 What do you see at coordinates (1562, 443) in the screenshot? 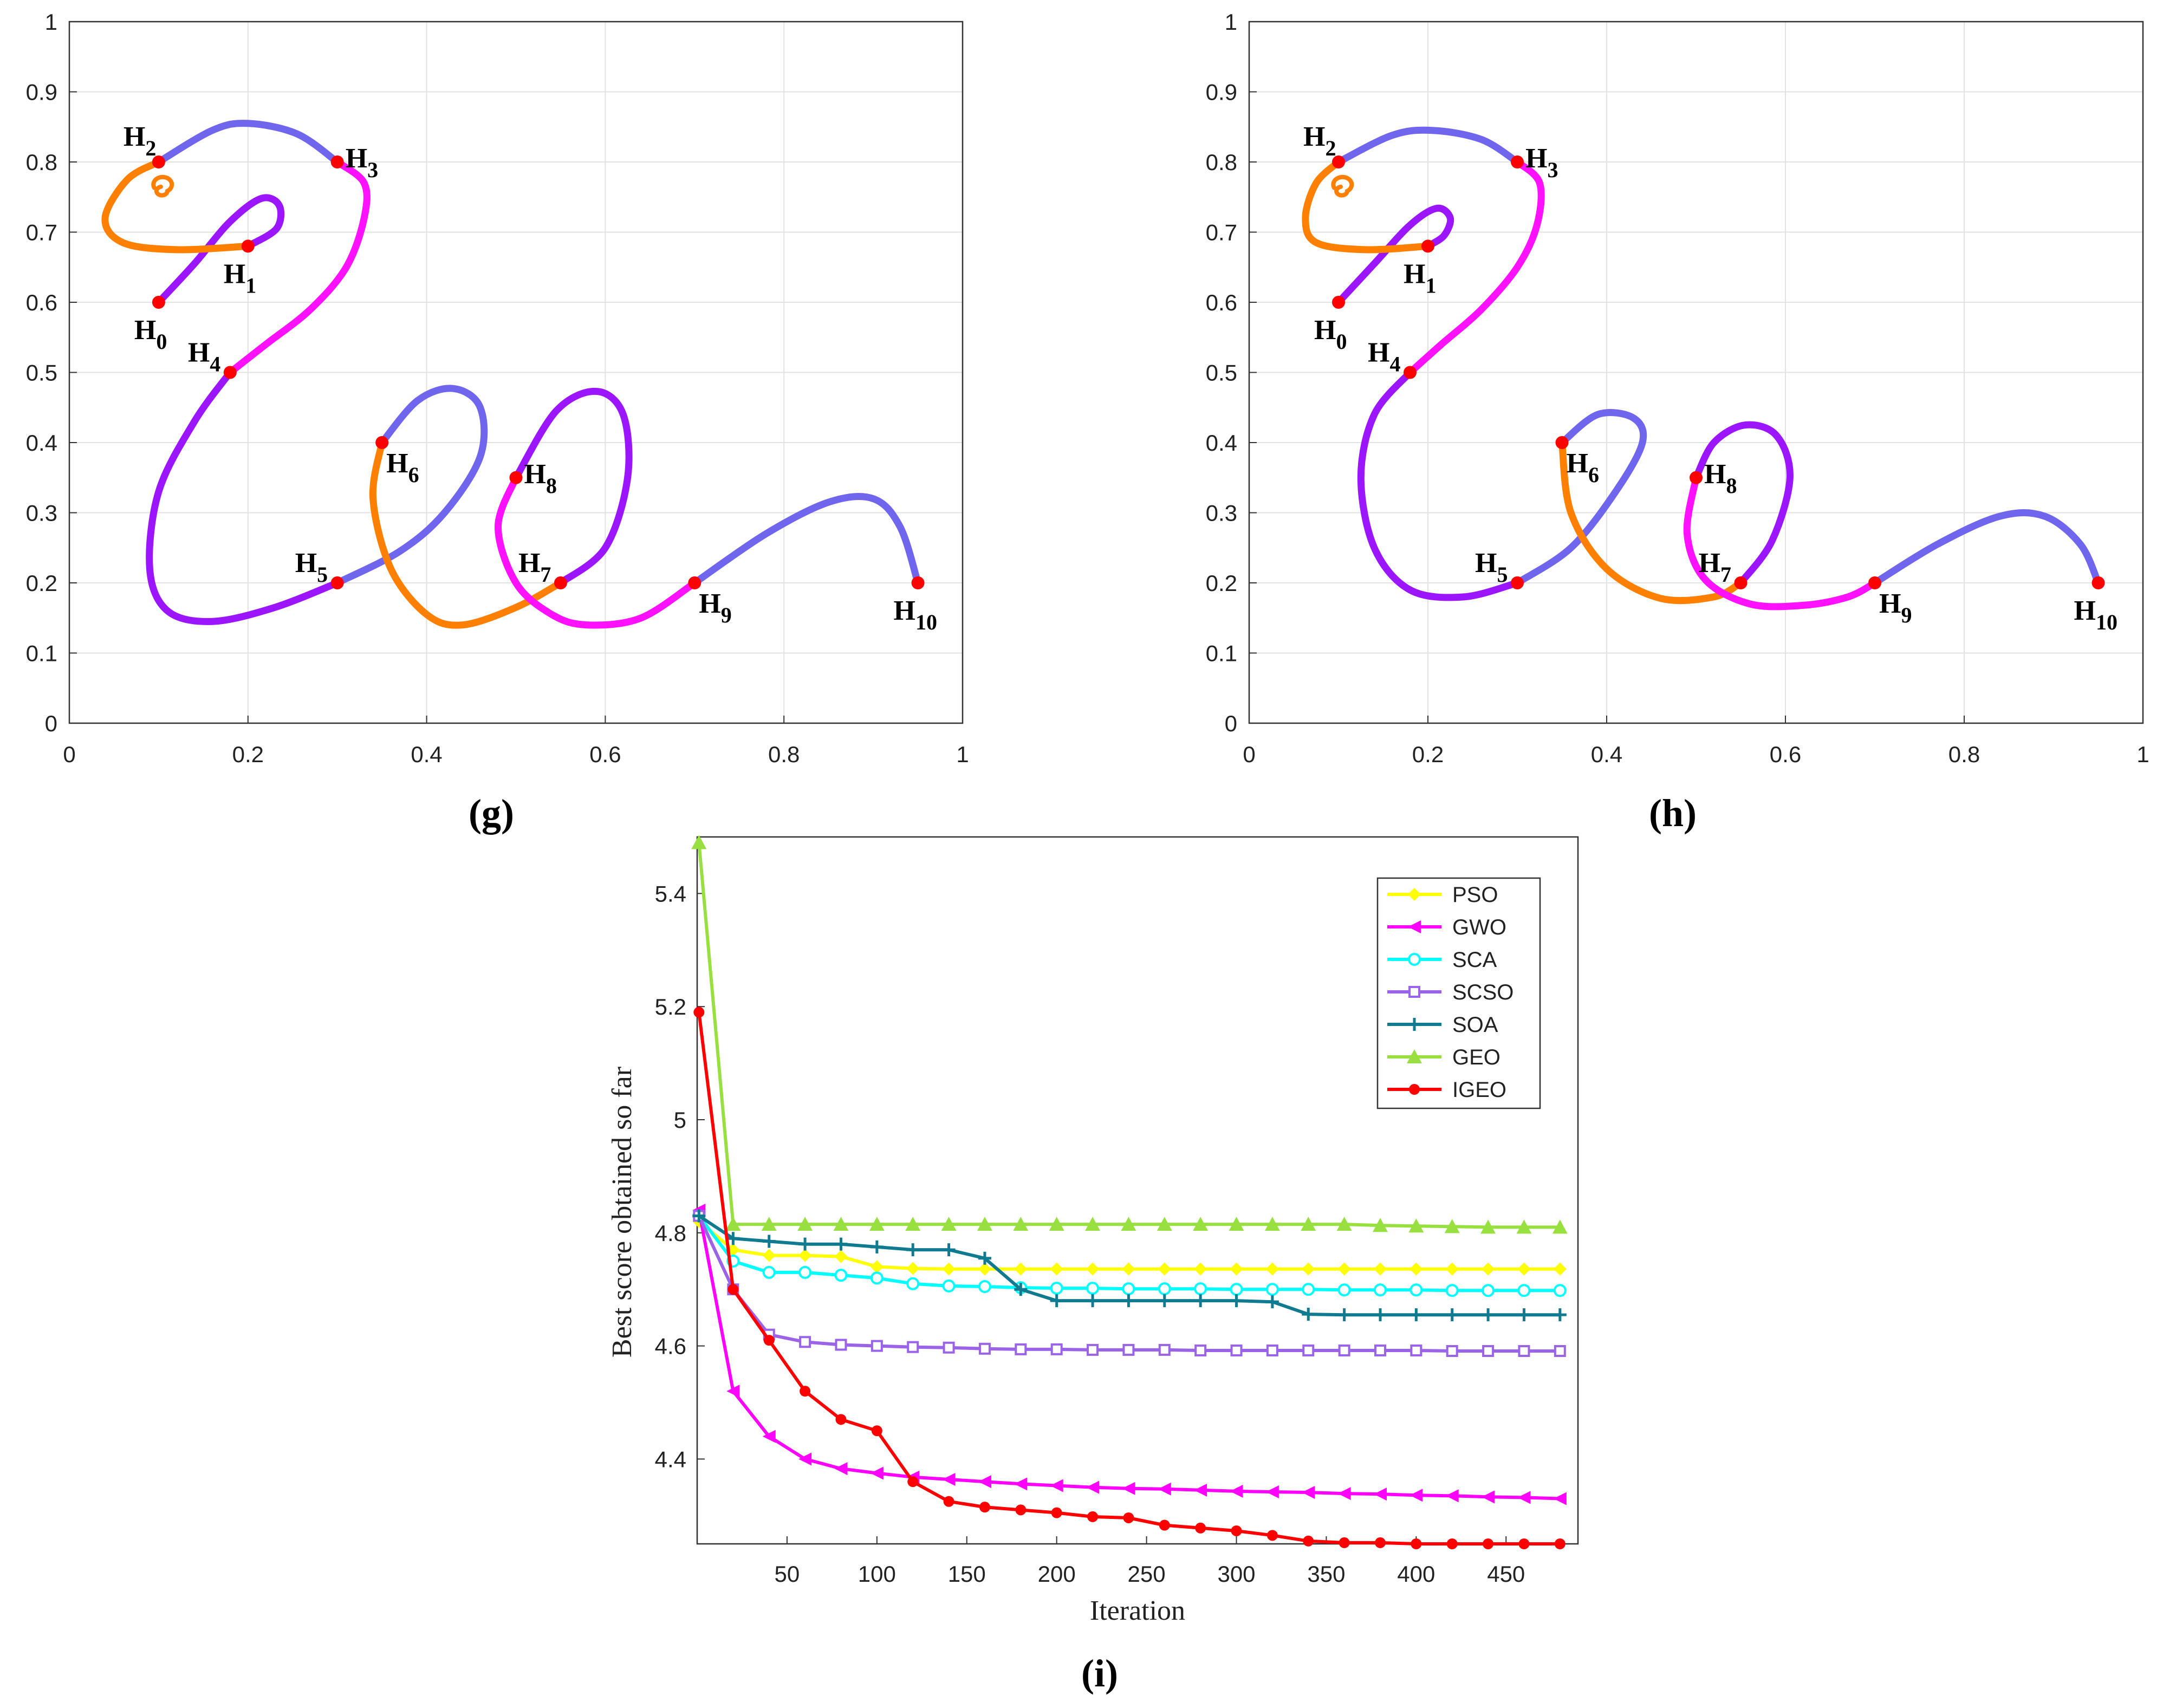
I see `waypoint-H6` at bounding box center [1562, 443].